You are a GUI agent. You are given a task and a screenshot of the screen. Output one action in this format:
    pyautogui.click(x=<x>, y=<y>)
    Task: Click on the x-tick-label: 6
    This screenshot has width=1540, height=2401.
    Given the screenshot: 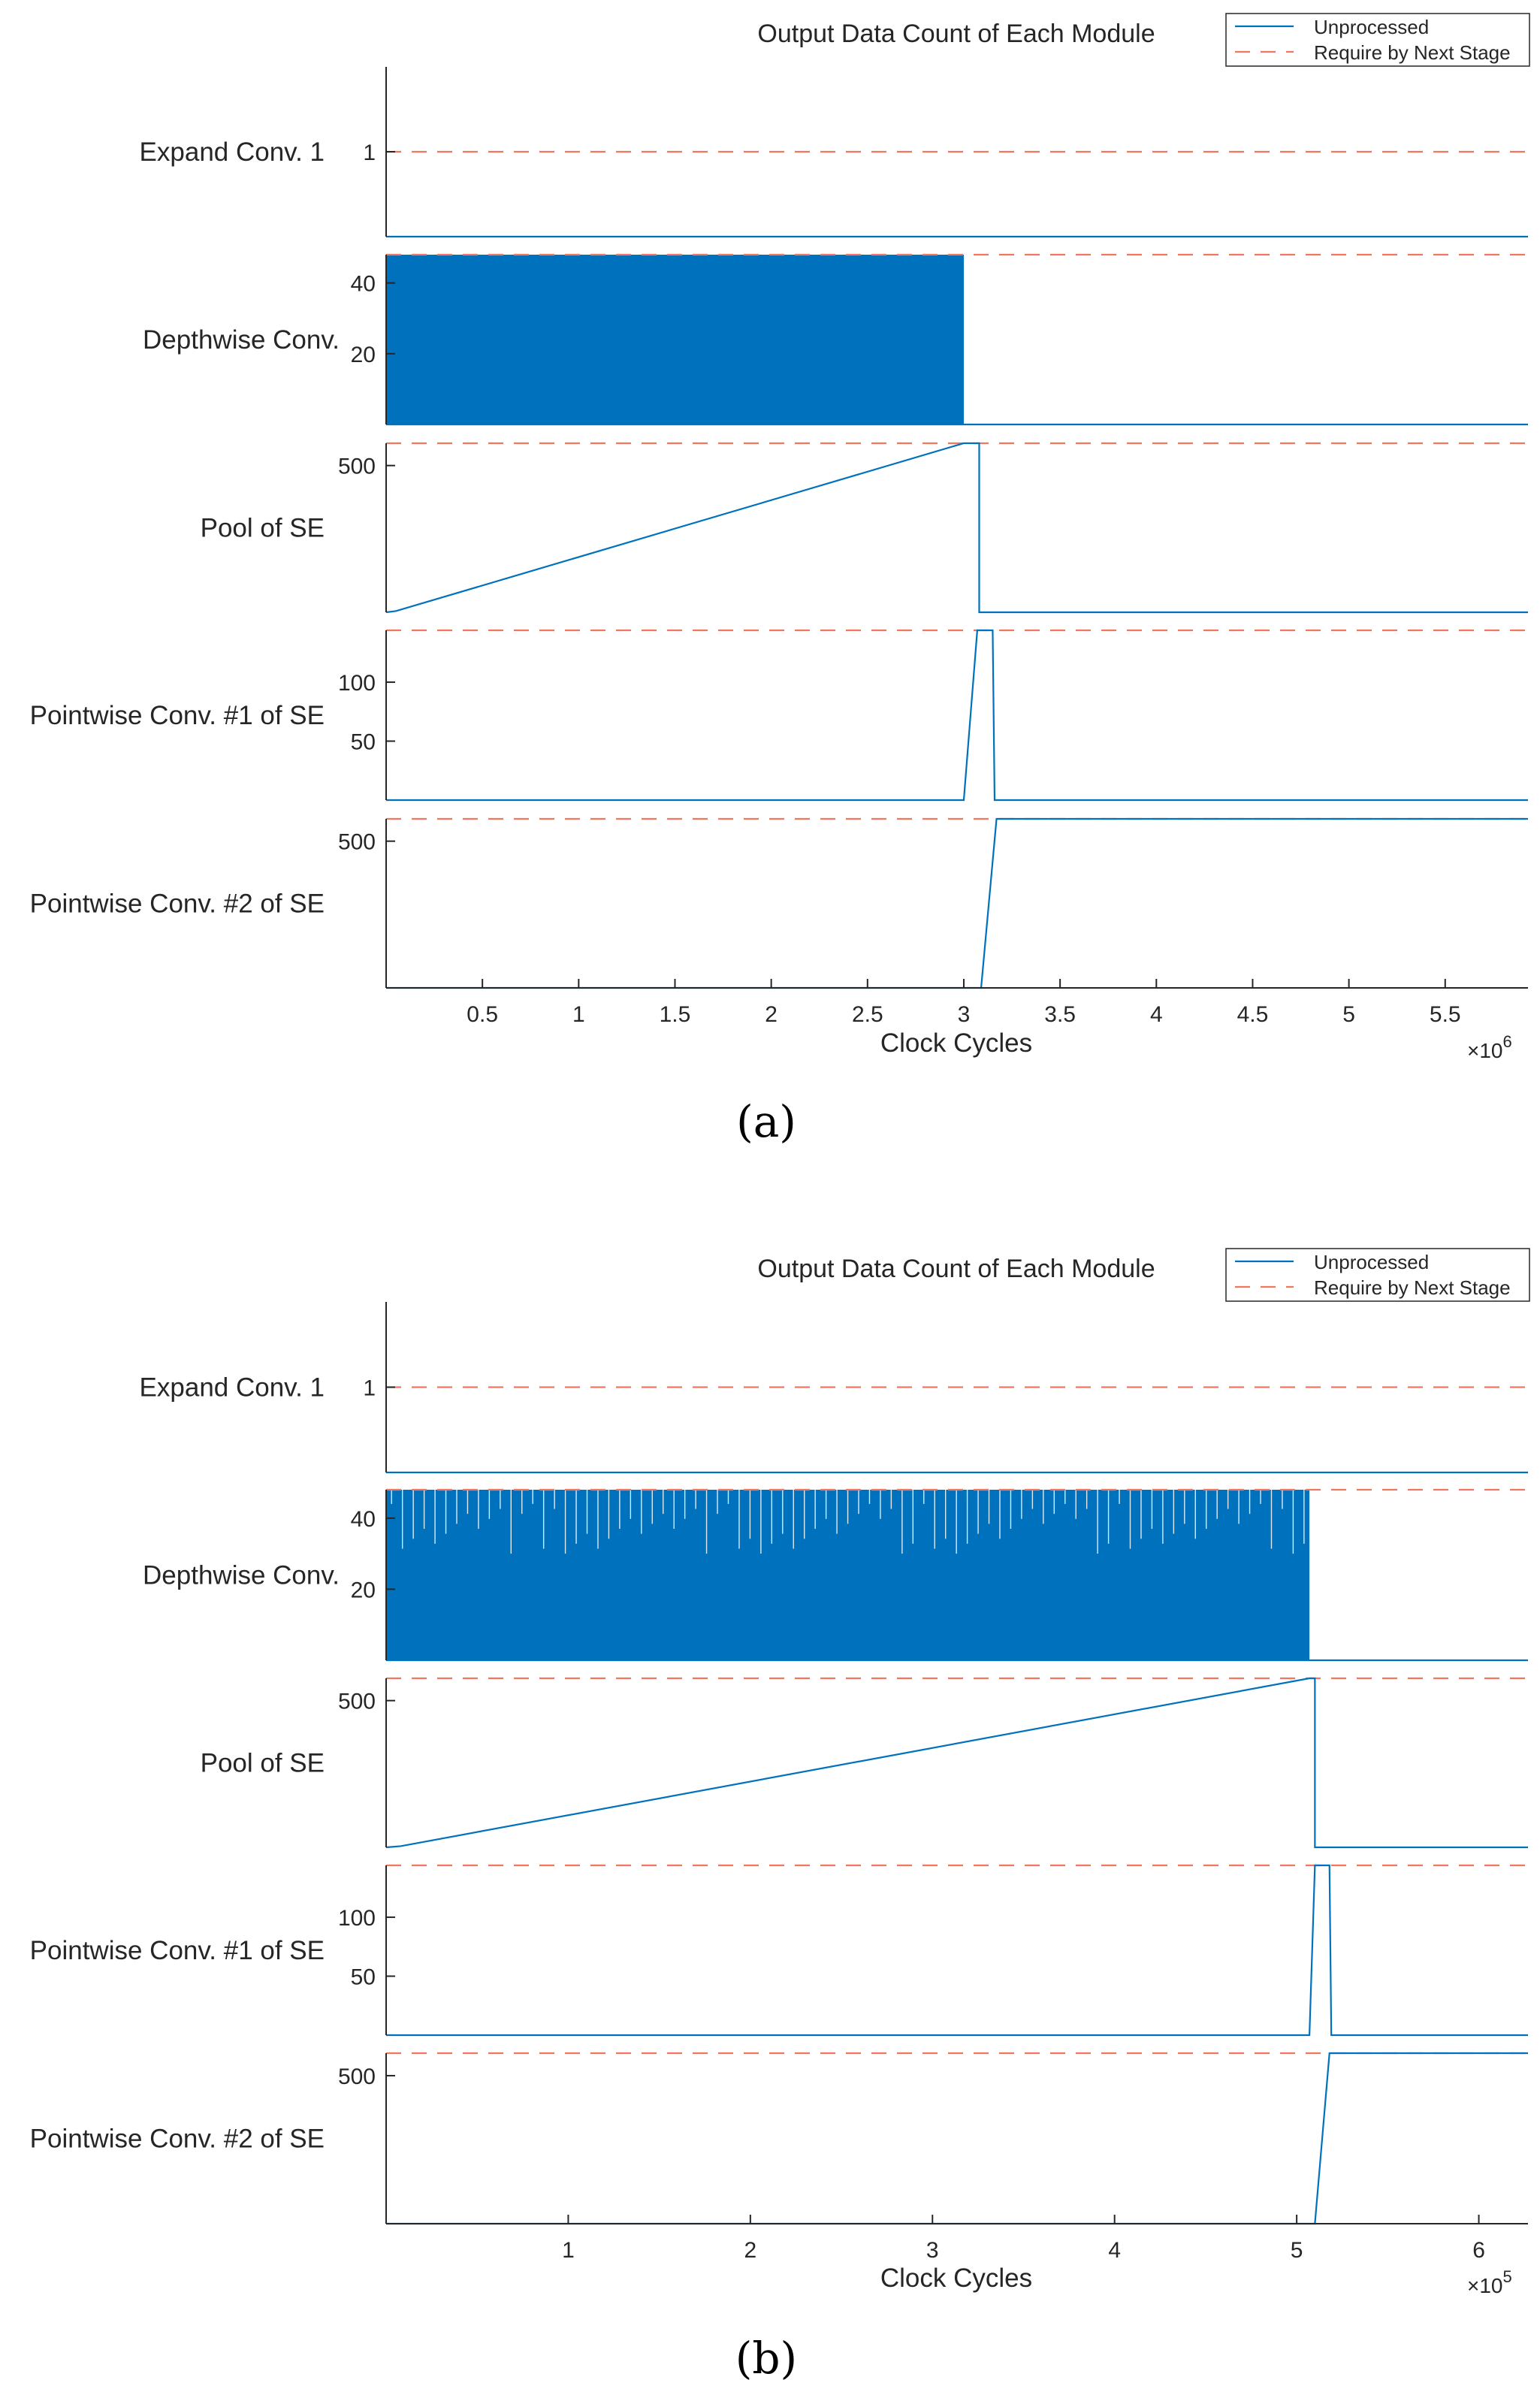 What is the action you would take?
    pyautogui.click(x=1479, y=2251)
    